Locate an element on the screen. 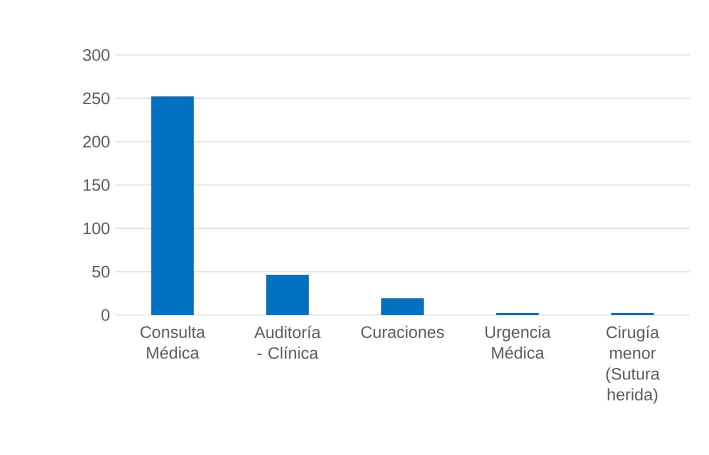 This screenshot has width=709, height=455. y-tick-label: 250 is located at coordinates (96, 98).